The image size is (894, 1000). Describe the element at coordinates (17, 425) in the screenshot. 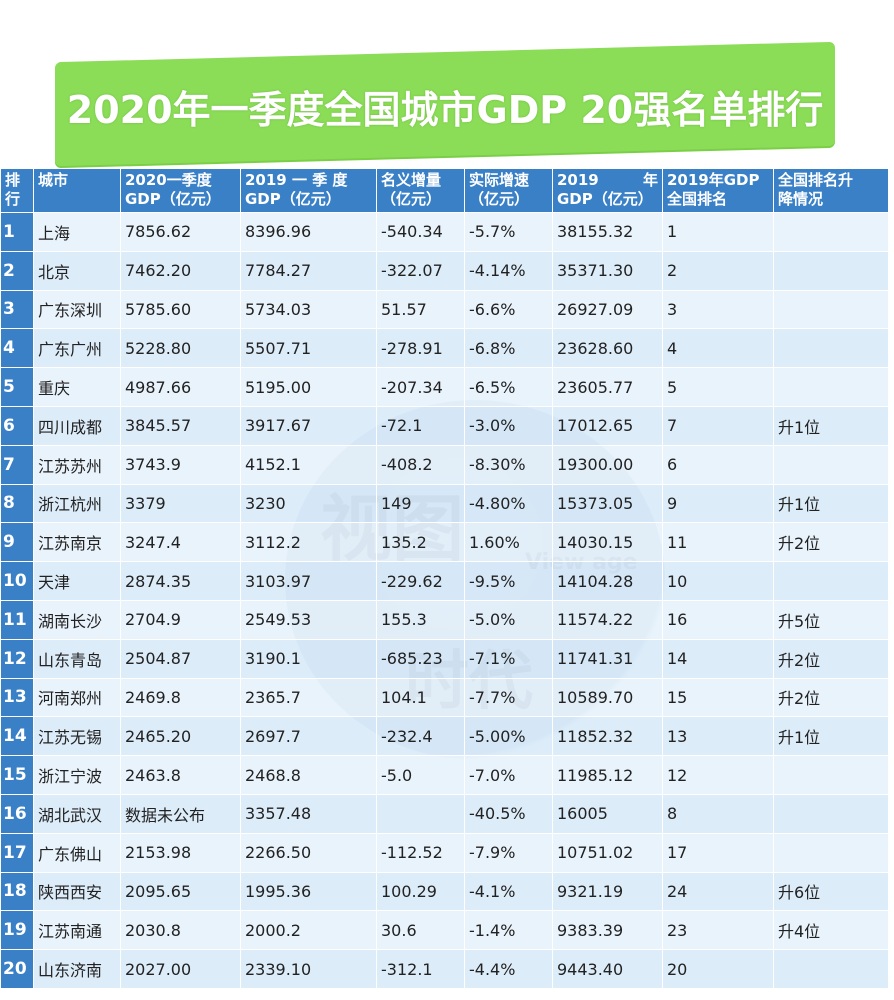

I see `row-rank: 6` at that location.